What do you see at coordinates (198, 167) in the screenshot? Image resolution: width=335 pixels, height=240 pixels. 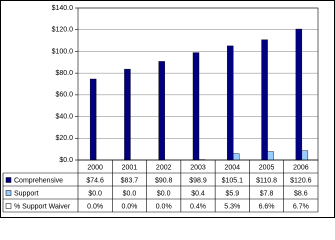 I see `x-tick-label: 2003` at bounding box center [198, 167].